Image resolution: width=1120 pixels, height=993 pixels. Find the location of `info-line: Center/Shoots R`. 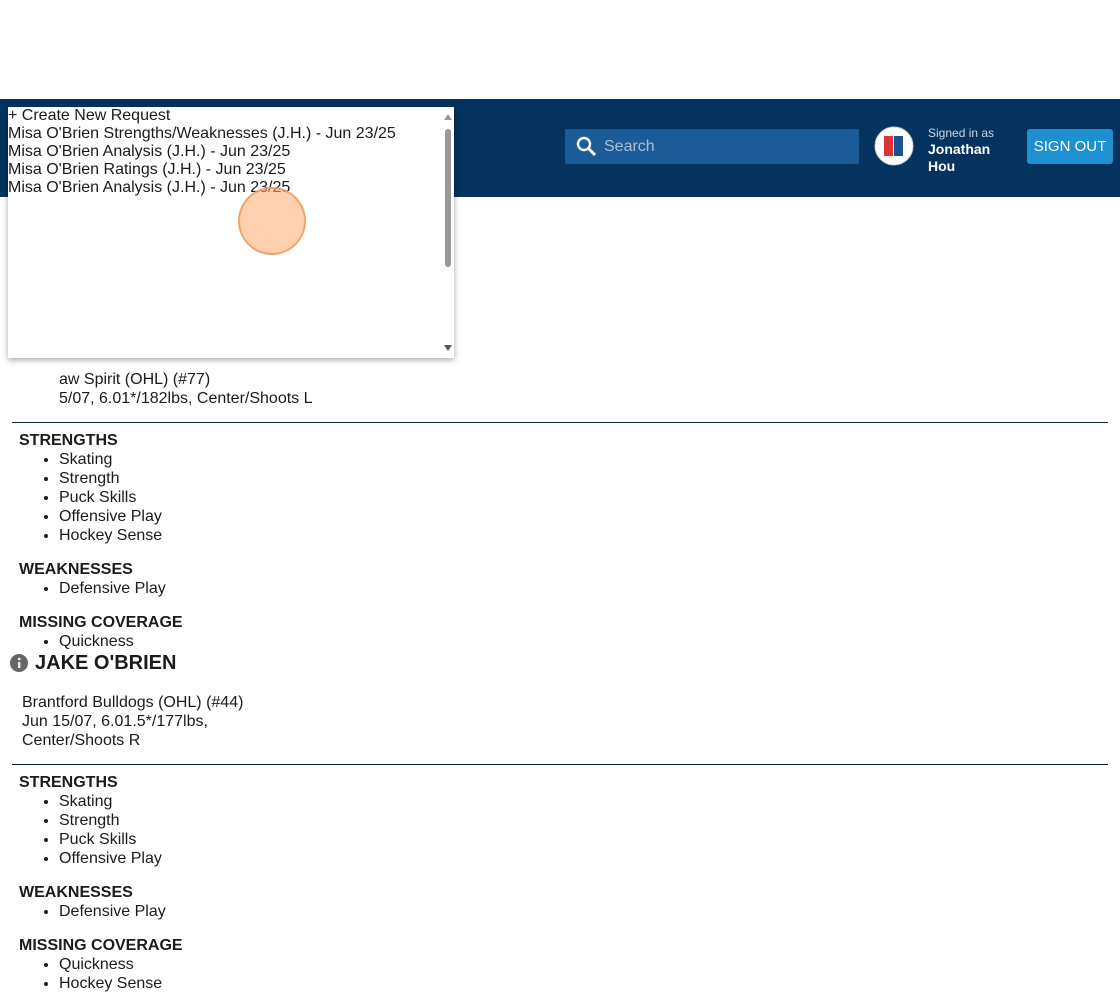

info-line: Center/Shoots R is located at coordinates (81, 740).